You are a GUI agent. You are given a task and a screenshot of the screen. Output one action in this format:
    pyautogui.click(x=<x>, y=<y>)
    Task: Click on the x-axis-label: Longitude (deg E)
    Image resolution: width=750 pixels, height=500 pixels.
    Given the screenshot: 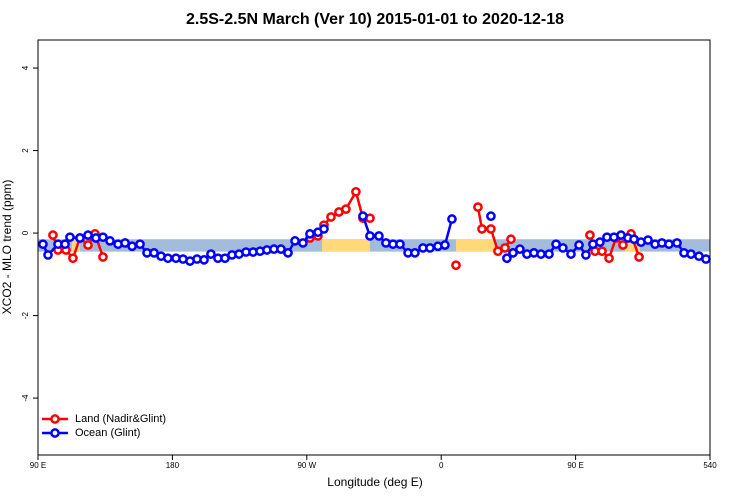 What is the action you would take?
    pyautogui.click(x=374, y=482)
    